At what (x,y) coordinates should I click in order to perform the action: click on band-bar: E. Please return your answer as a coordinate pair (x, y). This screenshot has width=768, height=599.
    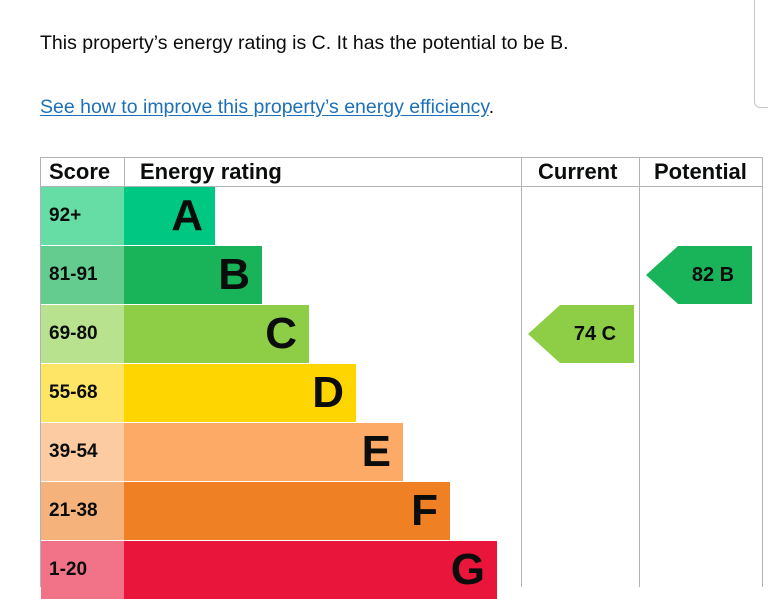
    Looking at the image, I should click on (263, 452).